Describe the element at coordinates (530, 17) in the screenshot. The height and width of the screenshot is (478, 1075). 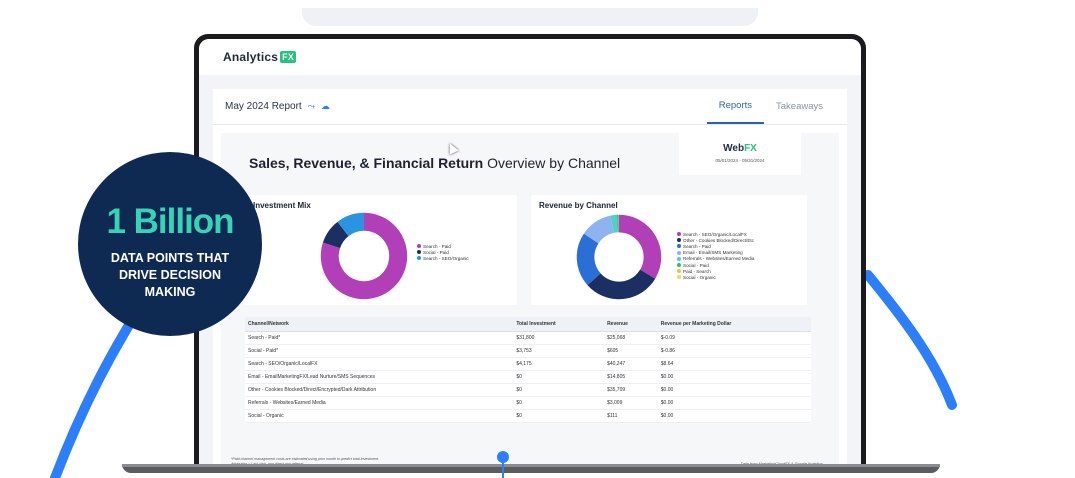
I see `top-background-card` at that location.